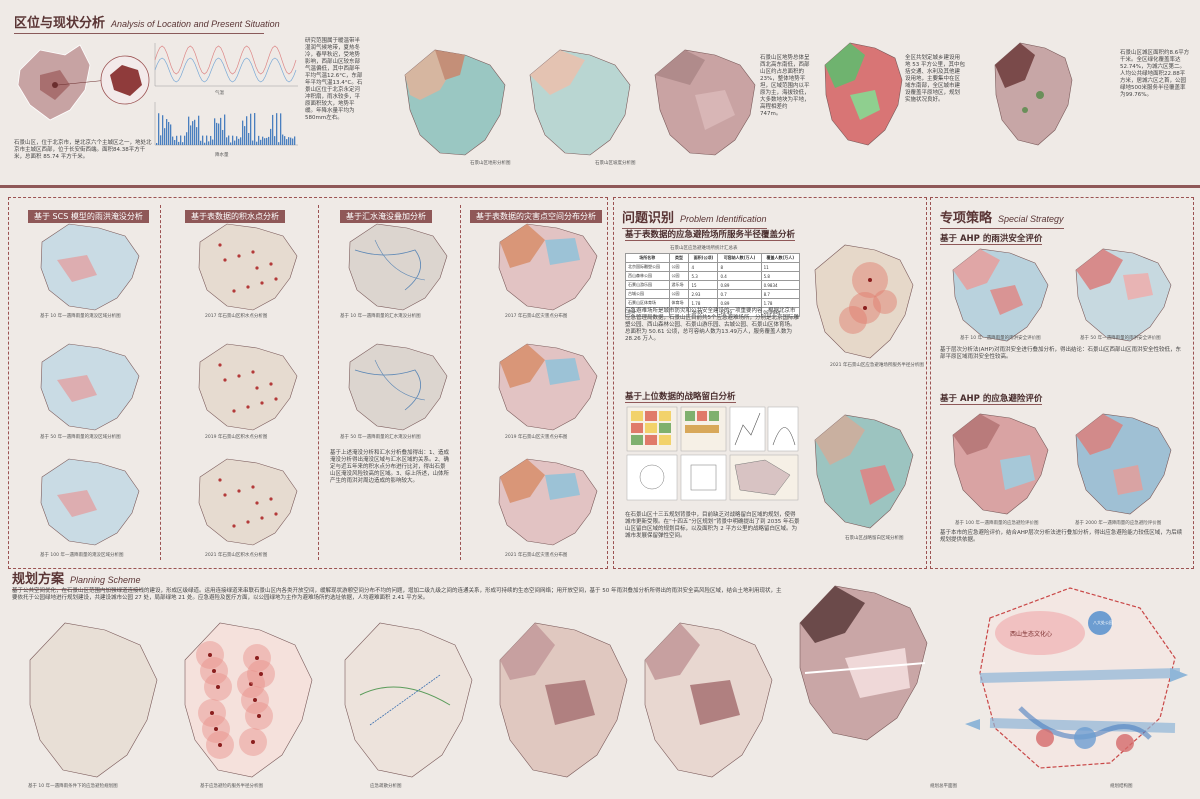 This screenshot has width=1200, height=799. I want to click on table-cell: 体育场, so click(679, 303).